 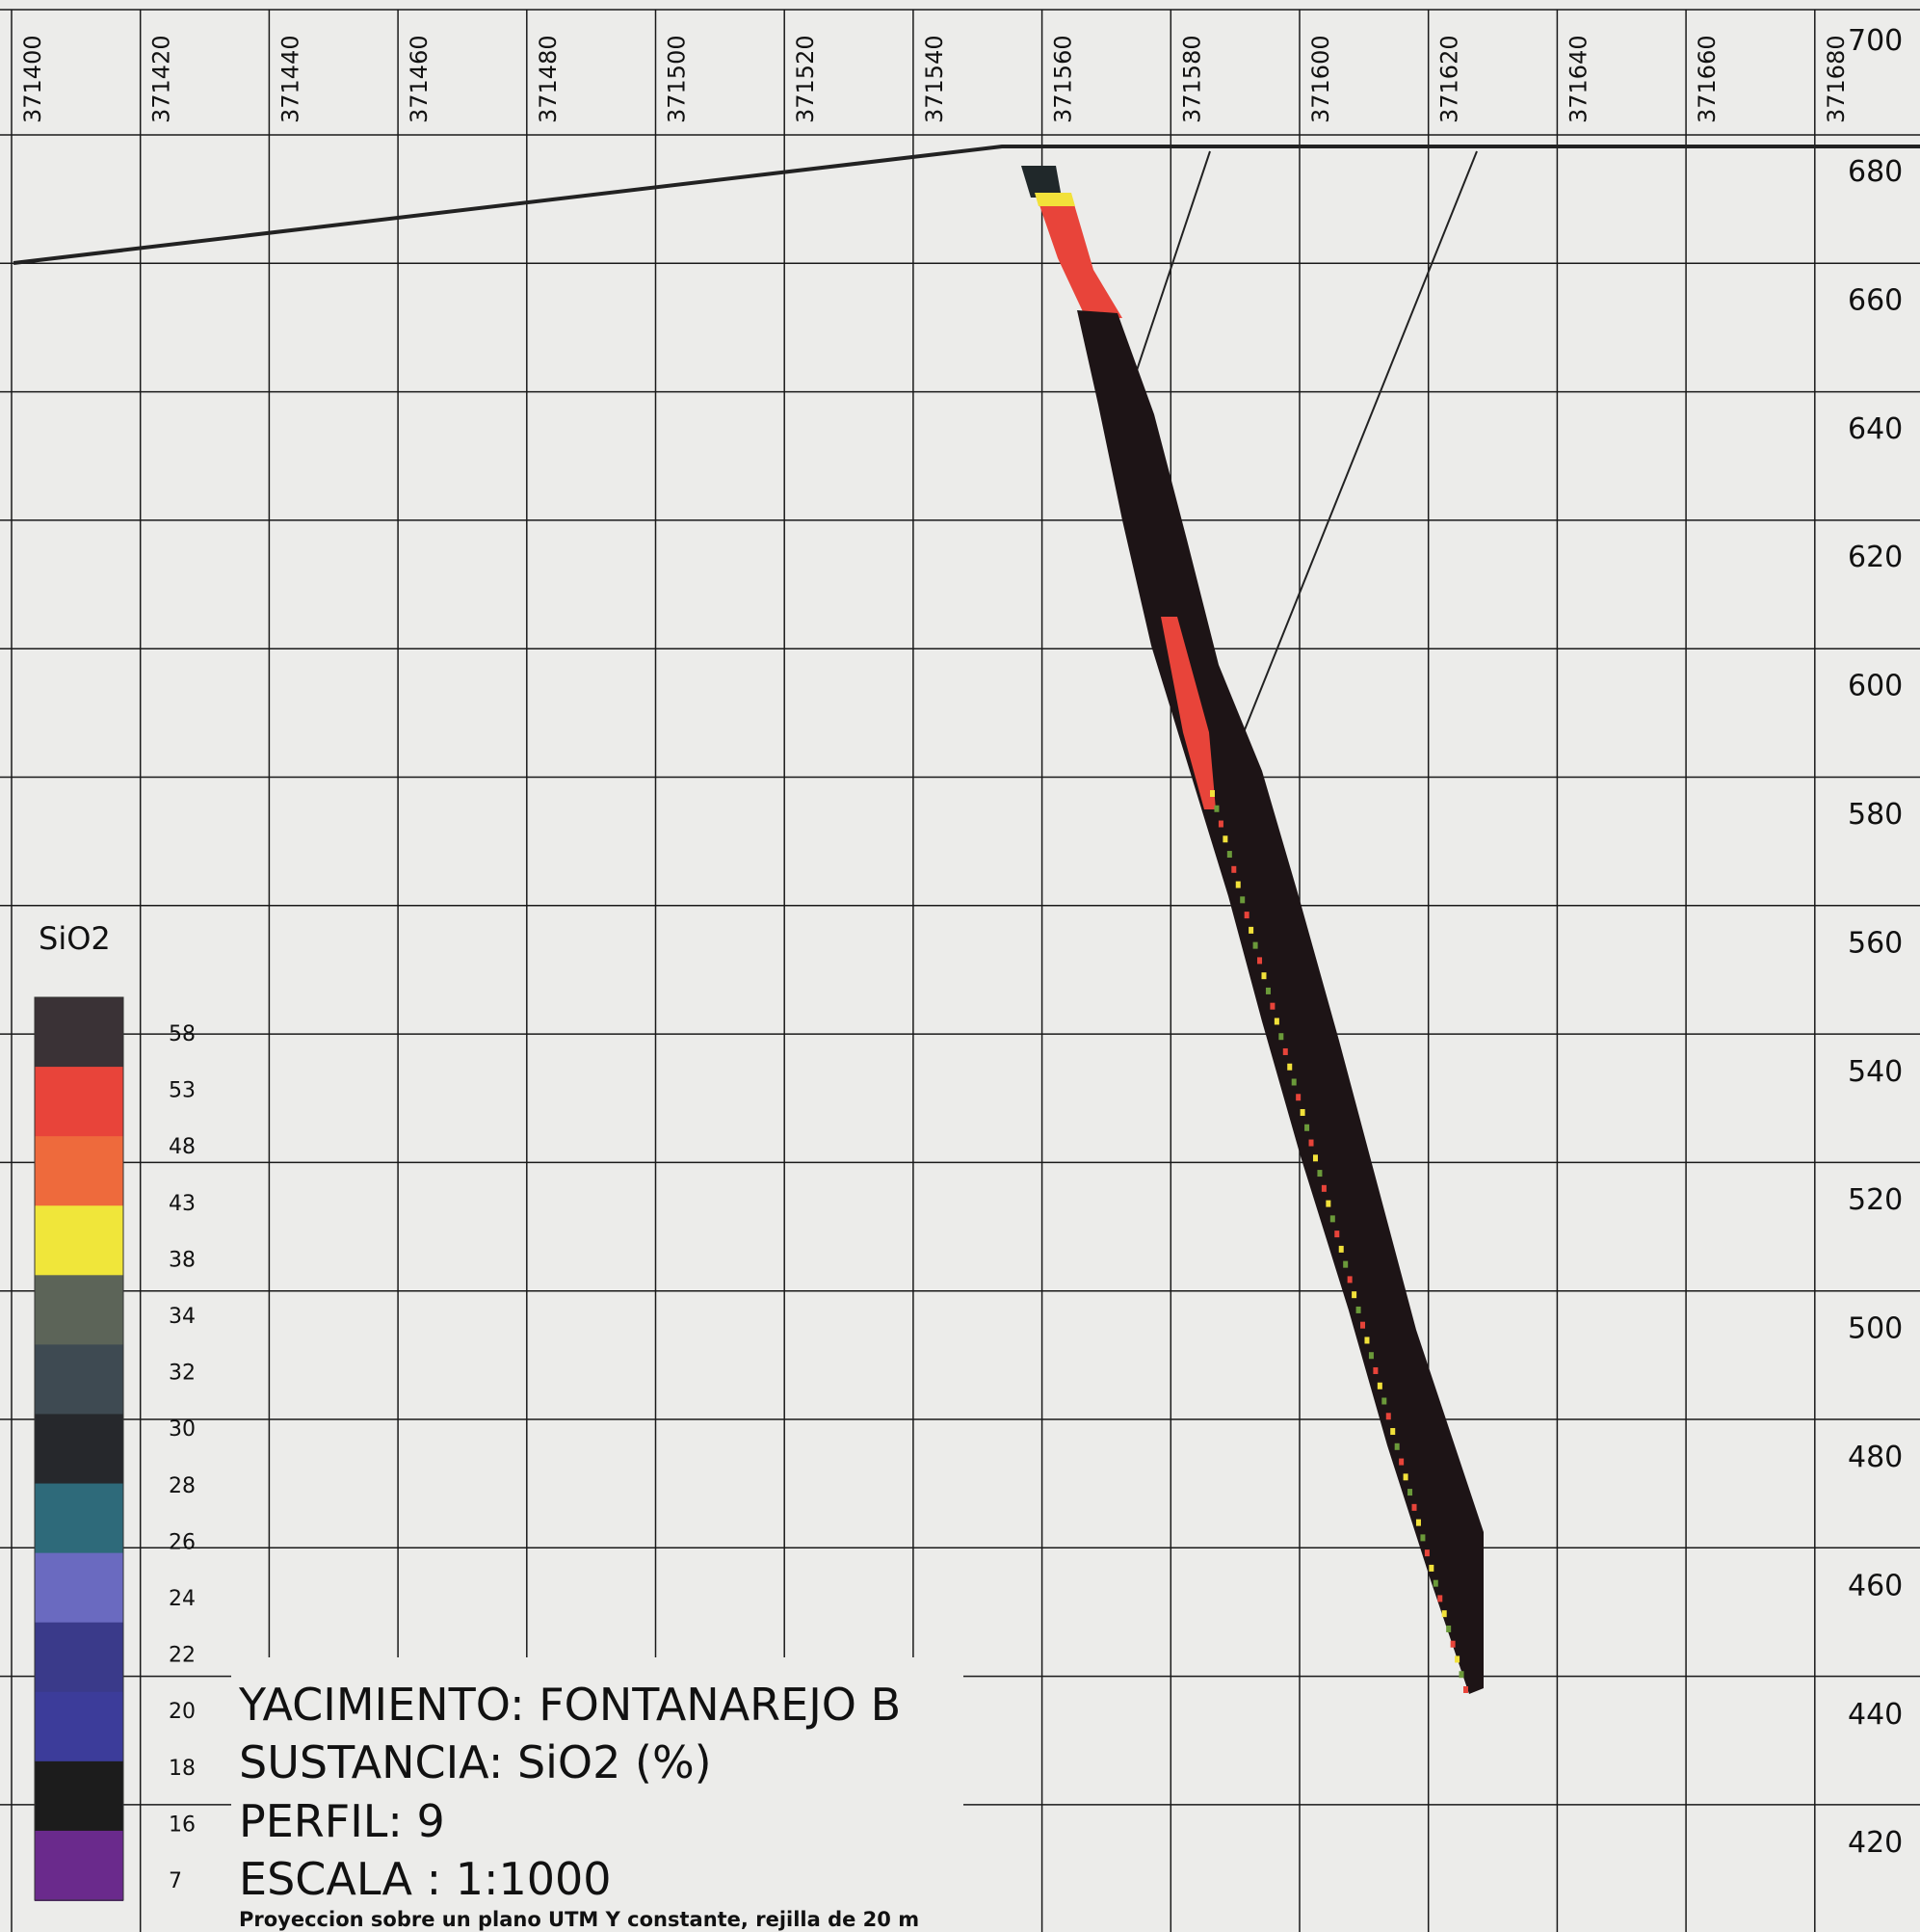 What do you see at coordinates (1876, 300) in the screenshot?
I see `y-tick-label: 660` at bounding box center [1876, 300].